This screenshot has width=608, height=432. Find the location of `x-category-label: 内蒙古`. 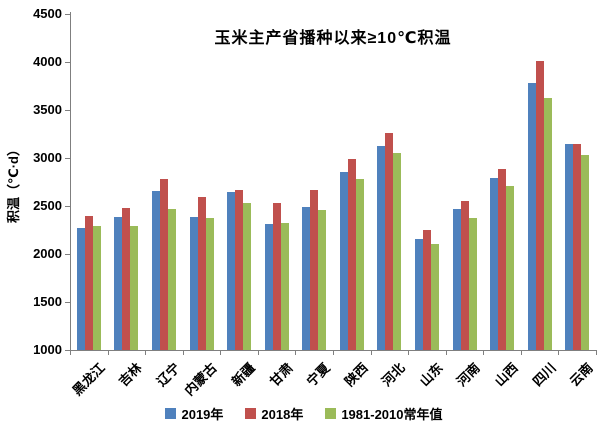

x-category-label: 内蒙古 is located at coordinates (201, 379).